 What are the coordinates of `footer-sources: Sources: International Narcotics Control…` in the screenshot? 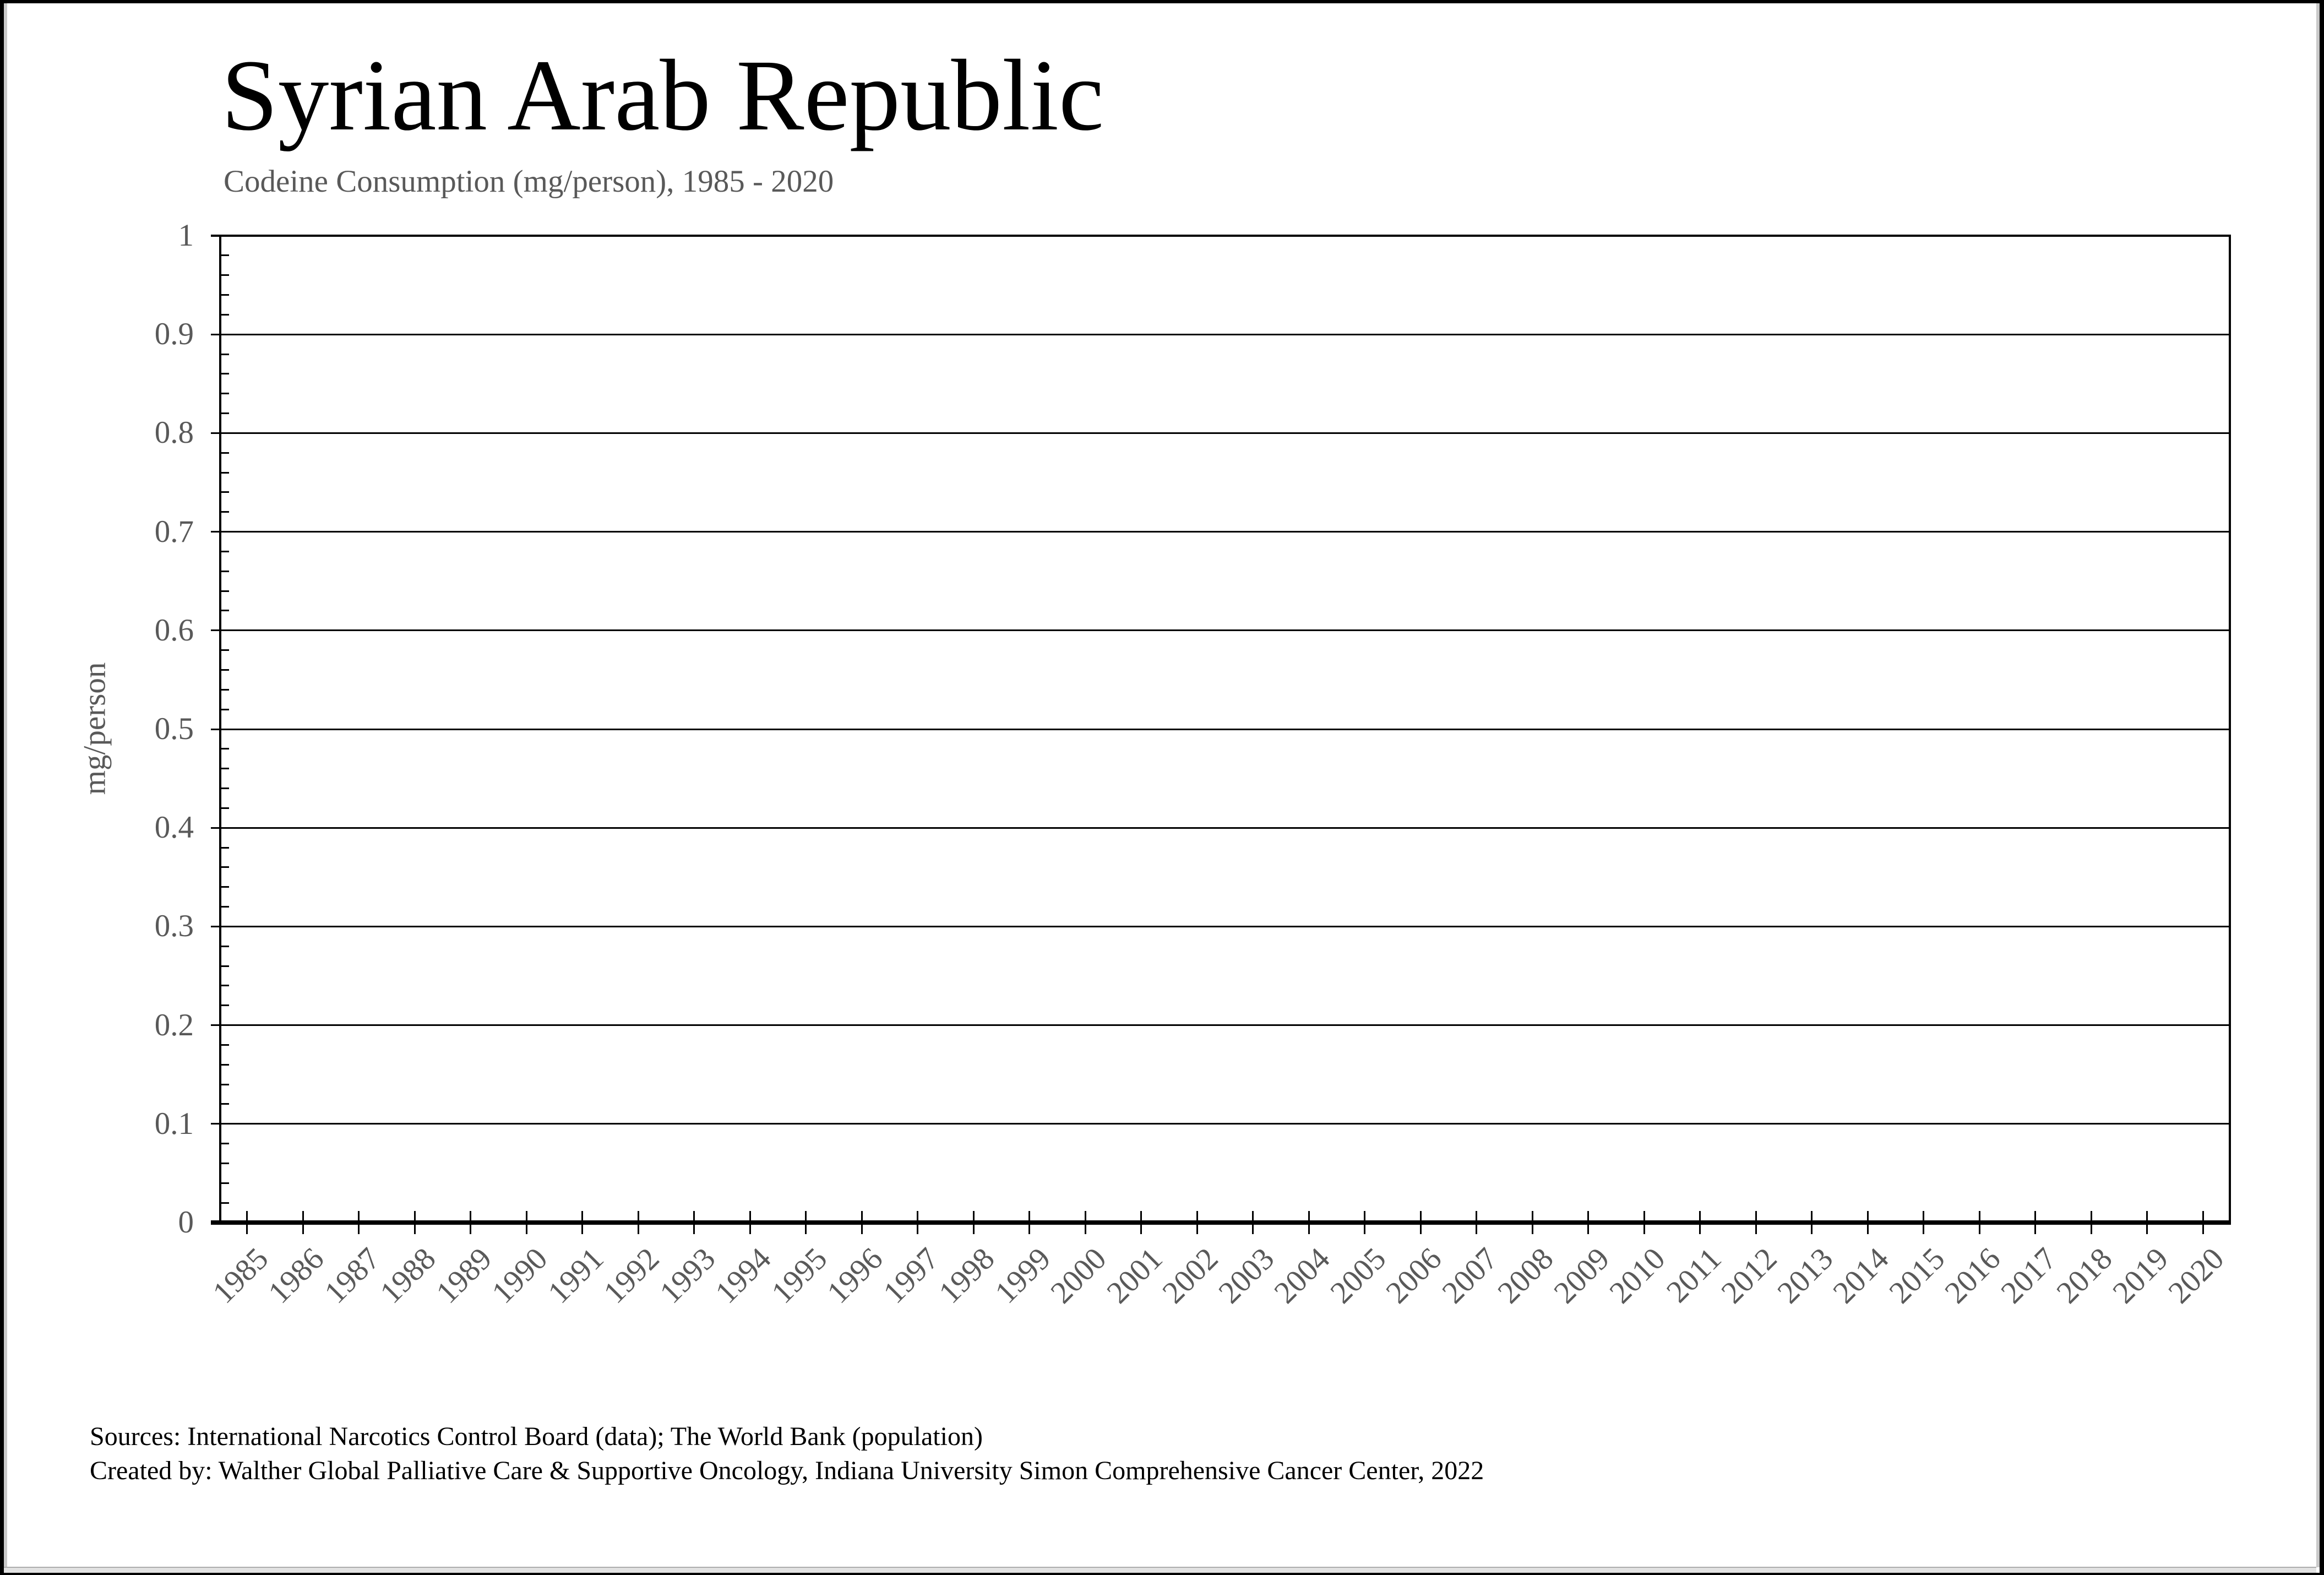 It's located at (536, 1436).